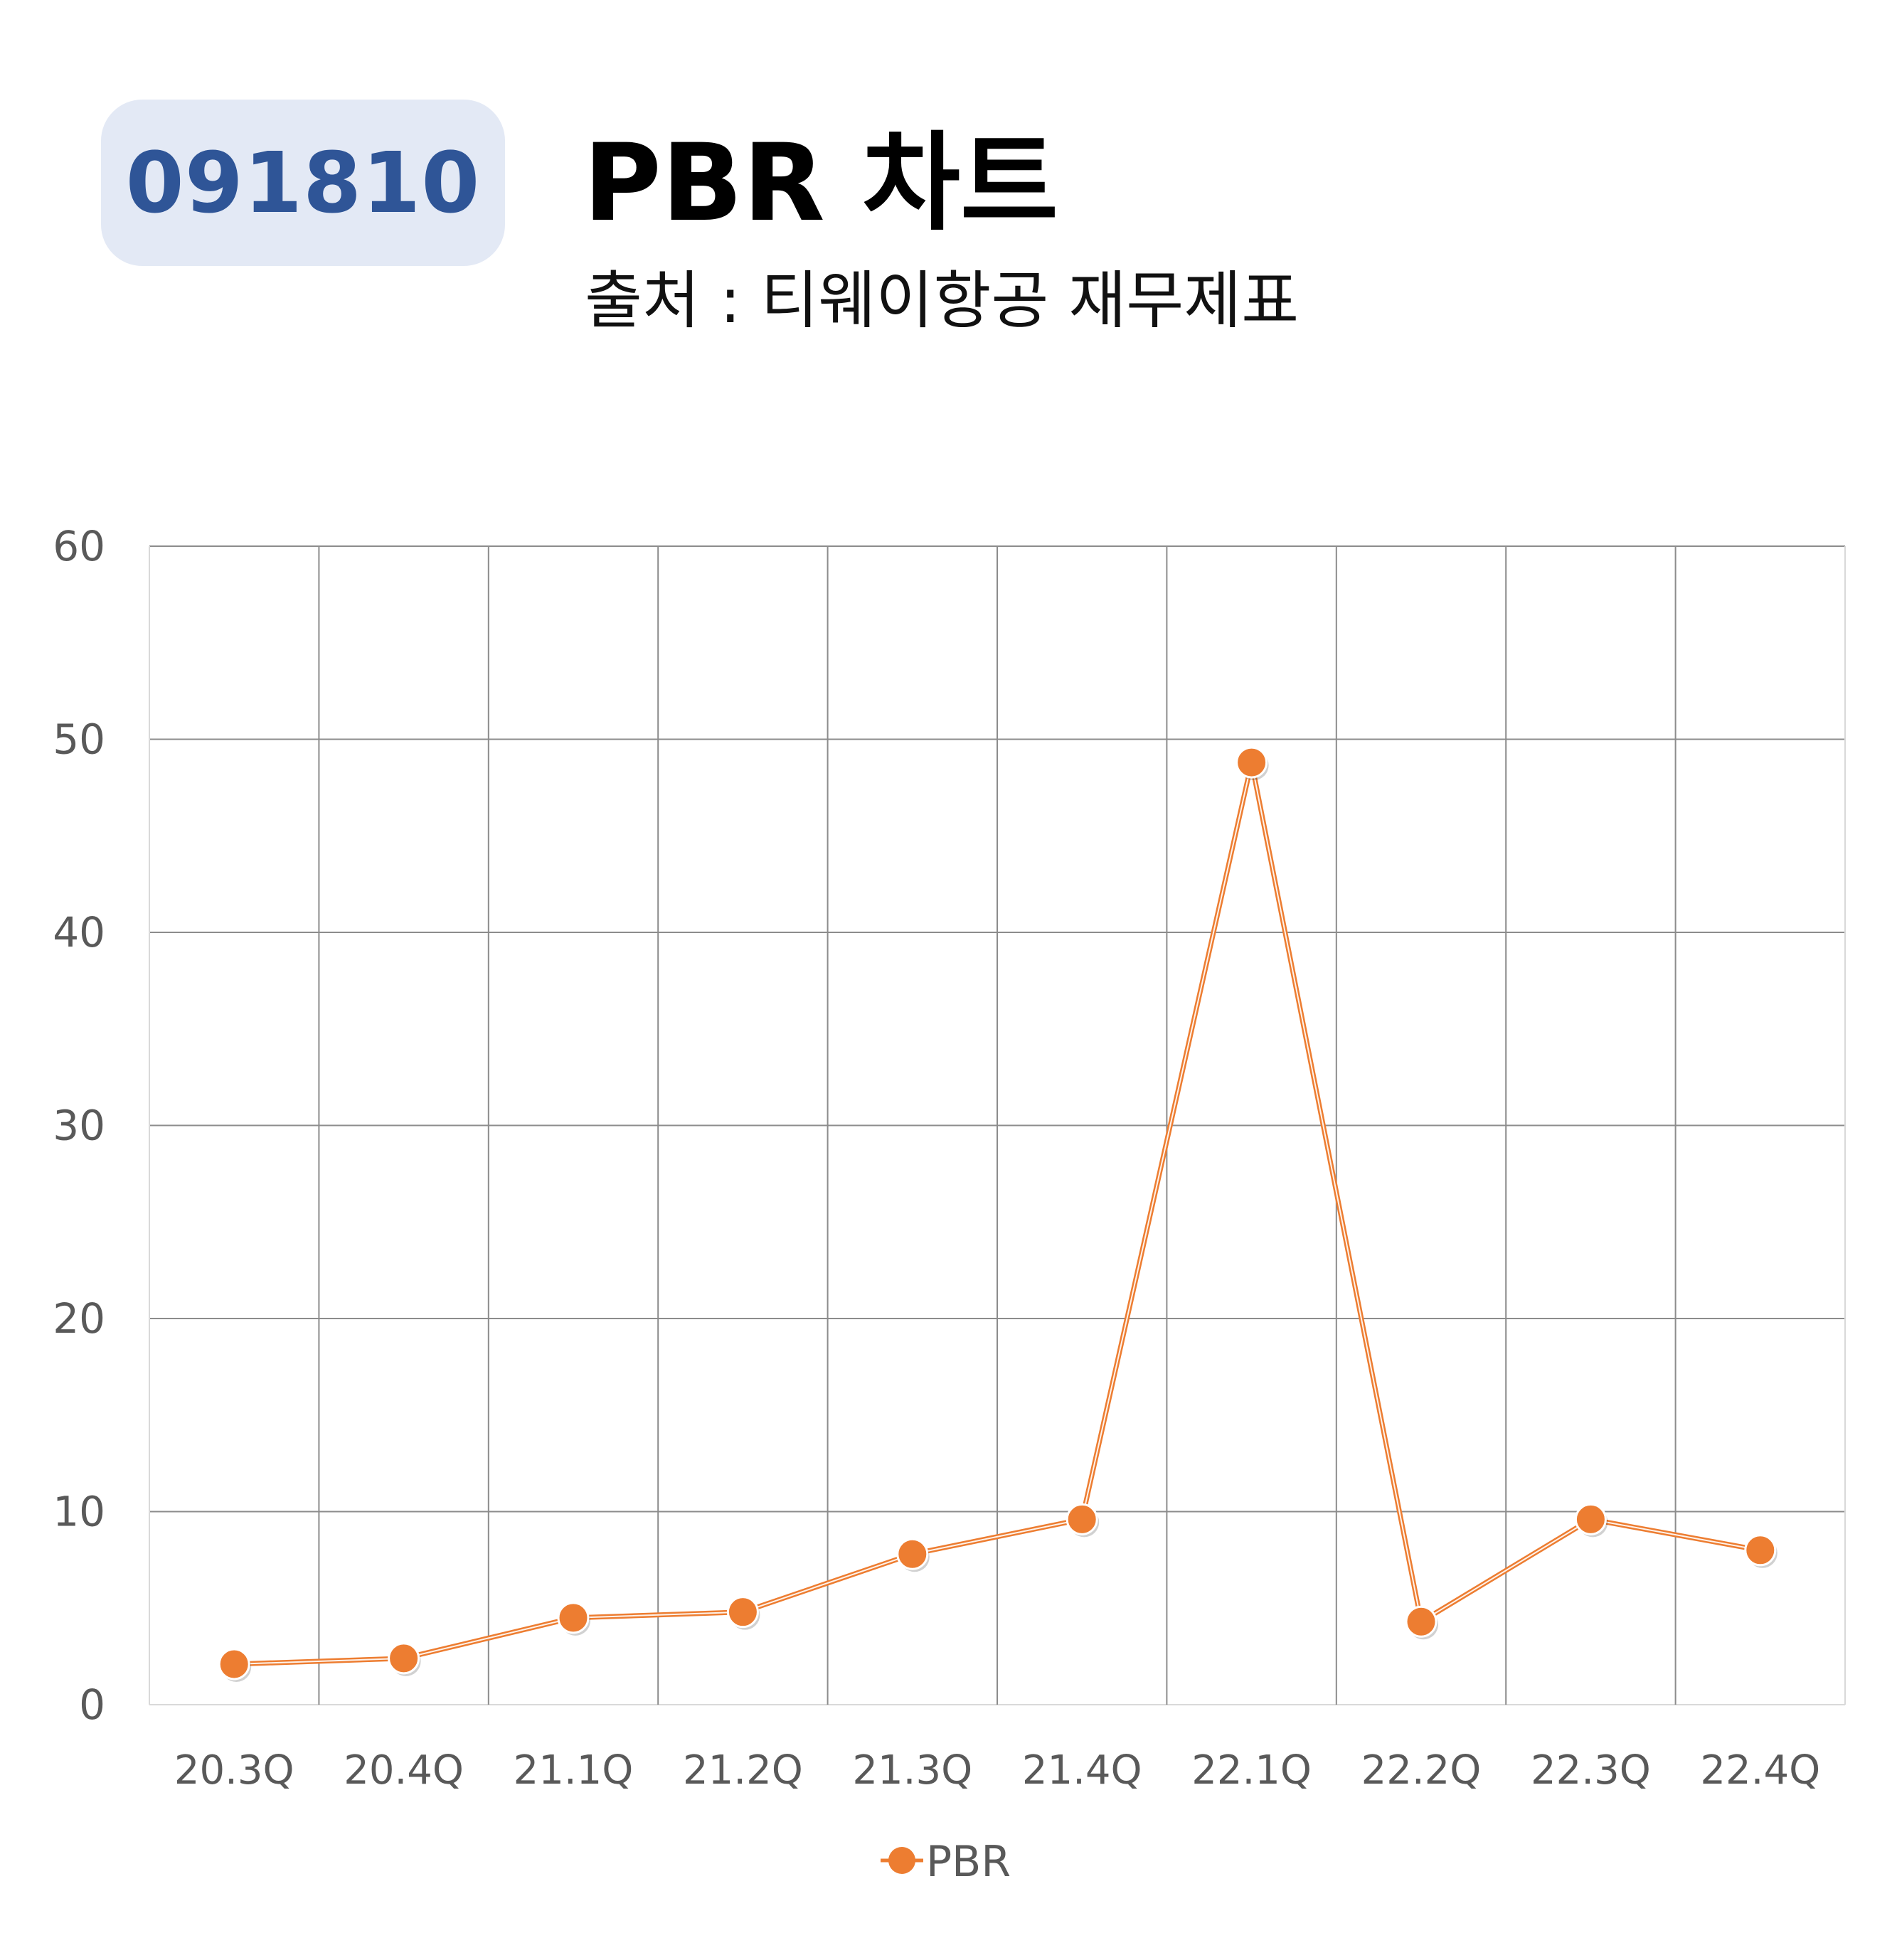 This screenshot has height=1960, width=1897. I want to click on legend-label: PBR, so click(969, 1862).